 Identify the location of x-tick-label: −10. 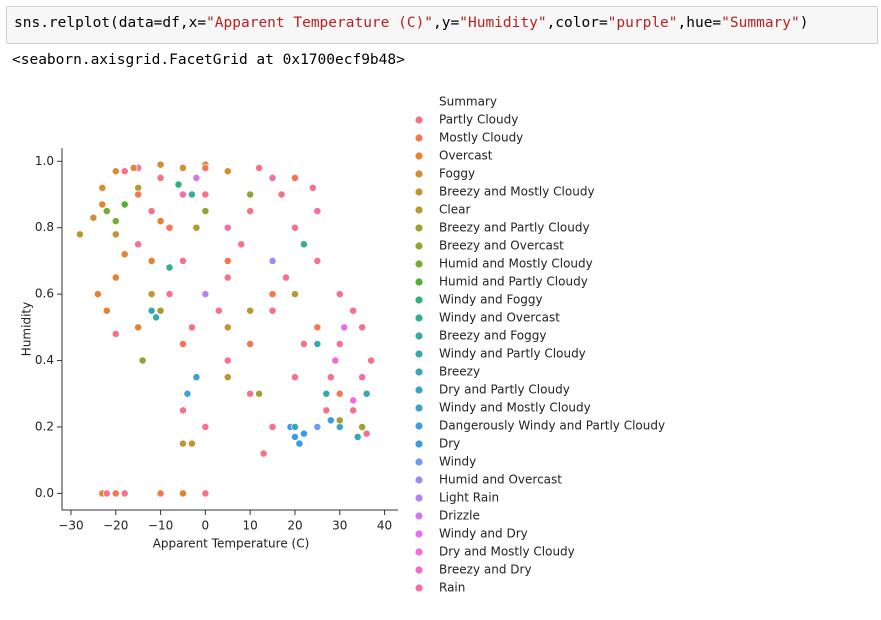
(160, 526).